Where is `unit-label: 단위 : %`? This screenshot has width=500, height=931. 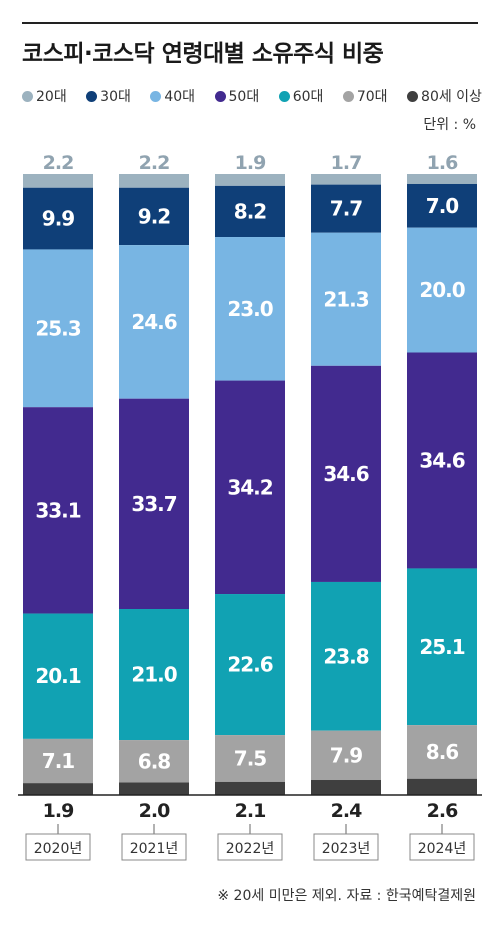 unit-label: 단위 : % is located at coordinates (449, 125).